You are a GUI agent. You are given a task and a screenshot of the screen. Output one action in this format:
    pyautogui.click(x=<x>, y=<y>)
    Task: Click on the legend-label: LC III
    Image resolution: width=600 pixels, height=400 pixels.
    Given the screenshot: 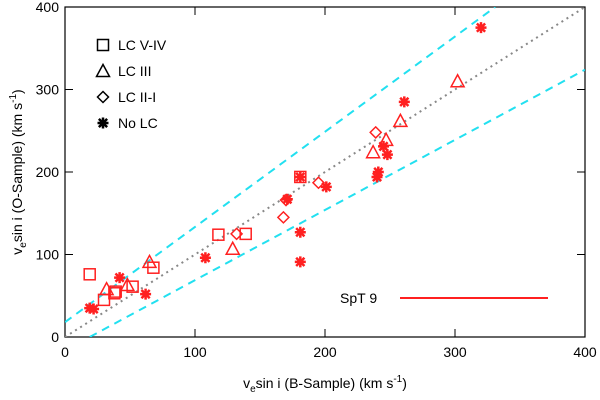 What is the action you would take?
    pyautogui.click(x=134, y=71)
    